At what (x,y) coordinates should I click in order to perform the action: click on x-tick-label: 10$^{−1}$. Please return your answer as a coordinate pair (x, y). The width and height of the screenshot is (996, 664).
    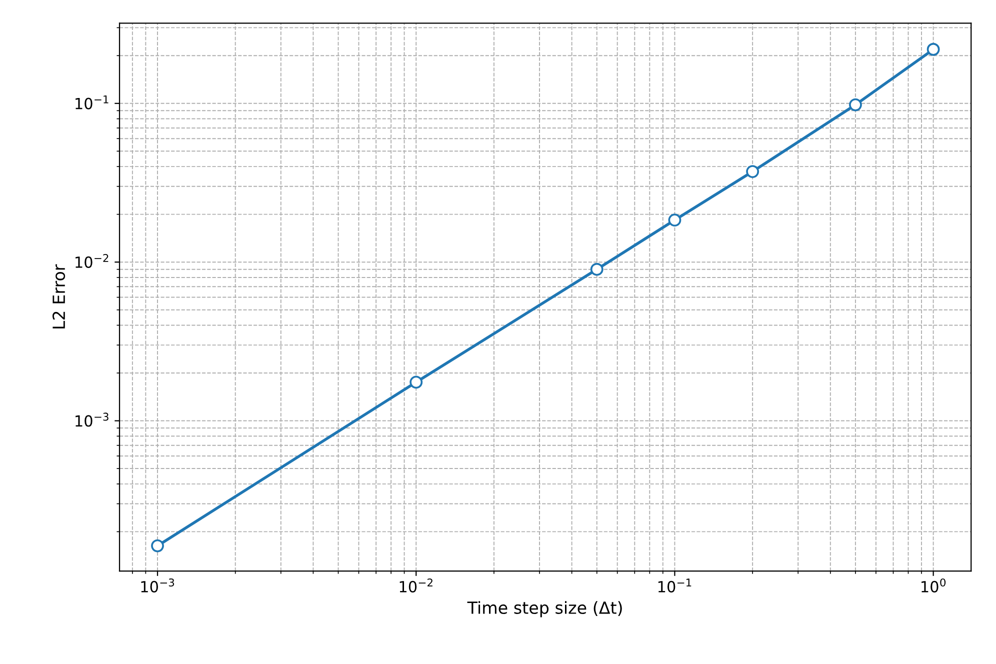
    Looking at the image, I should click on (675, 585).